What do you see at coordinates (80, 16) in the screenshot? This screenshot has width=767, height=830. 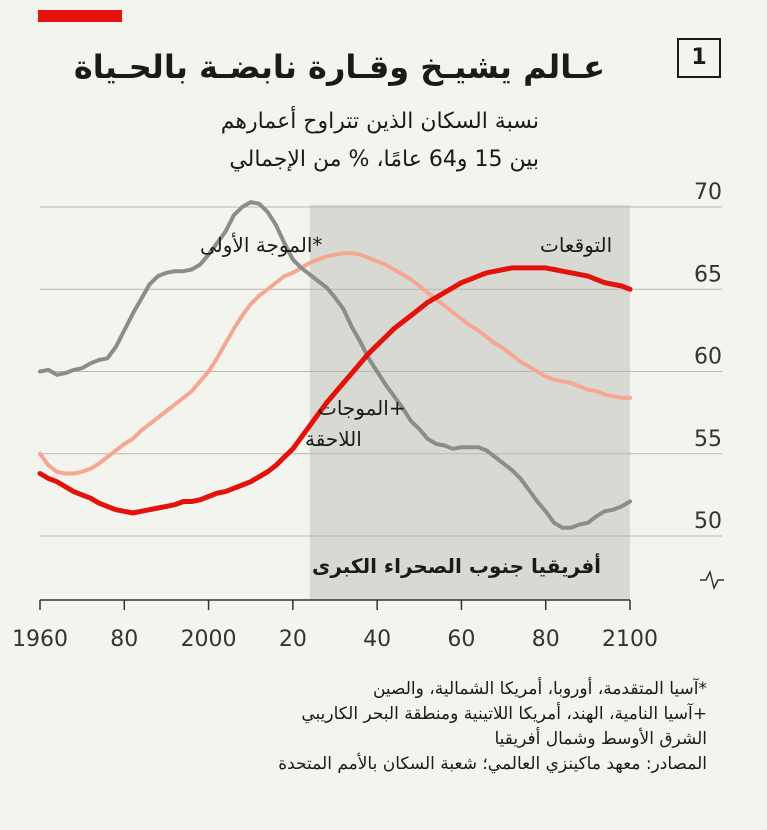 I see `brand-accent-bar` at bounding box center [80, 16].